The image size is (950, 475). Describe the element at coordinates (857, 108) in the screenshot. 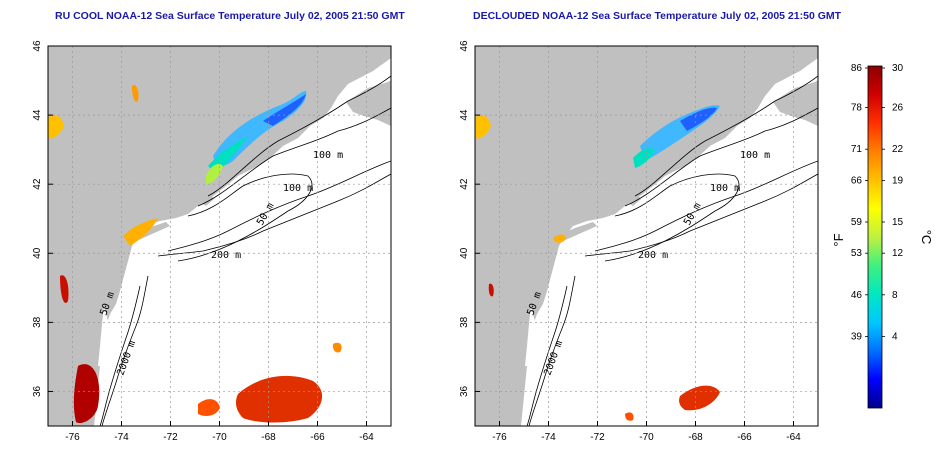

I see `colorbar-f-label-1: 78` at that location.